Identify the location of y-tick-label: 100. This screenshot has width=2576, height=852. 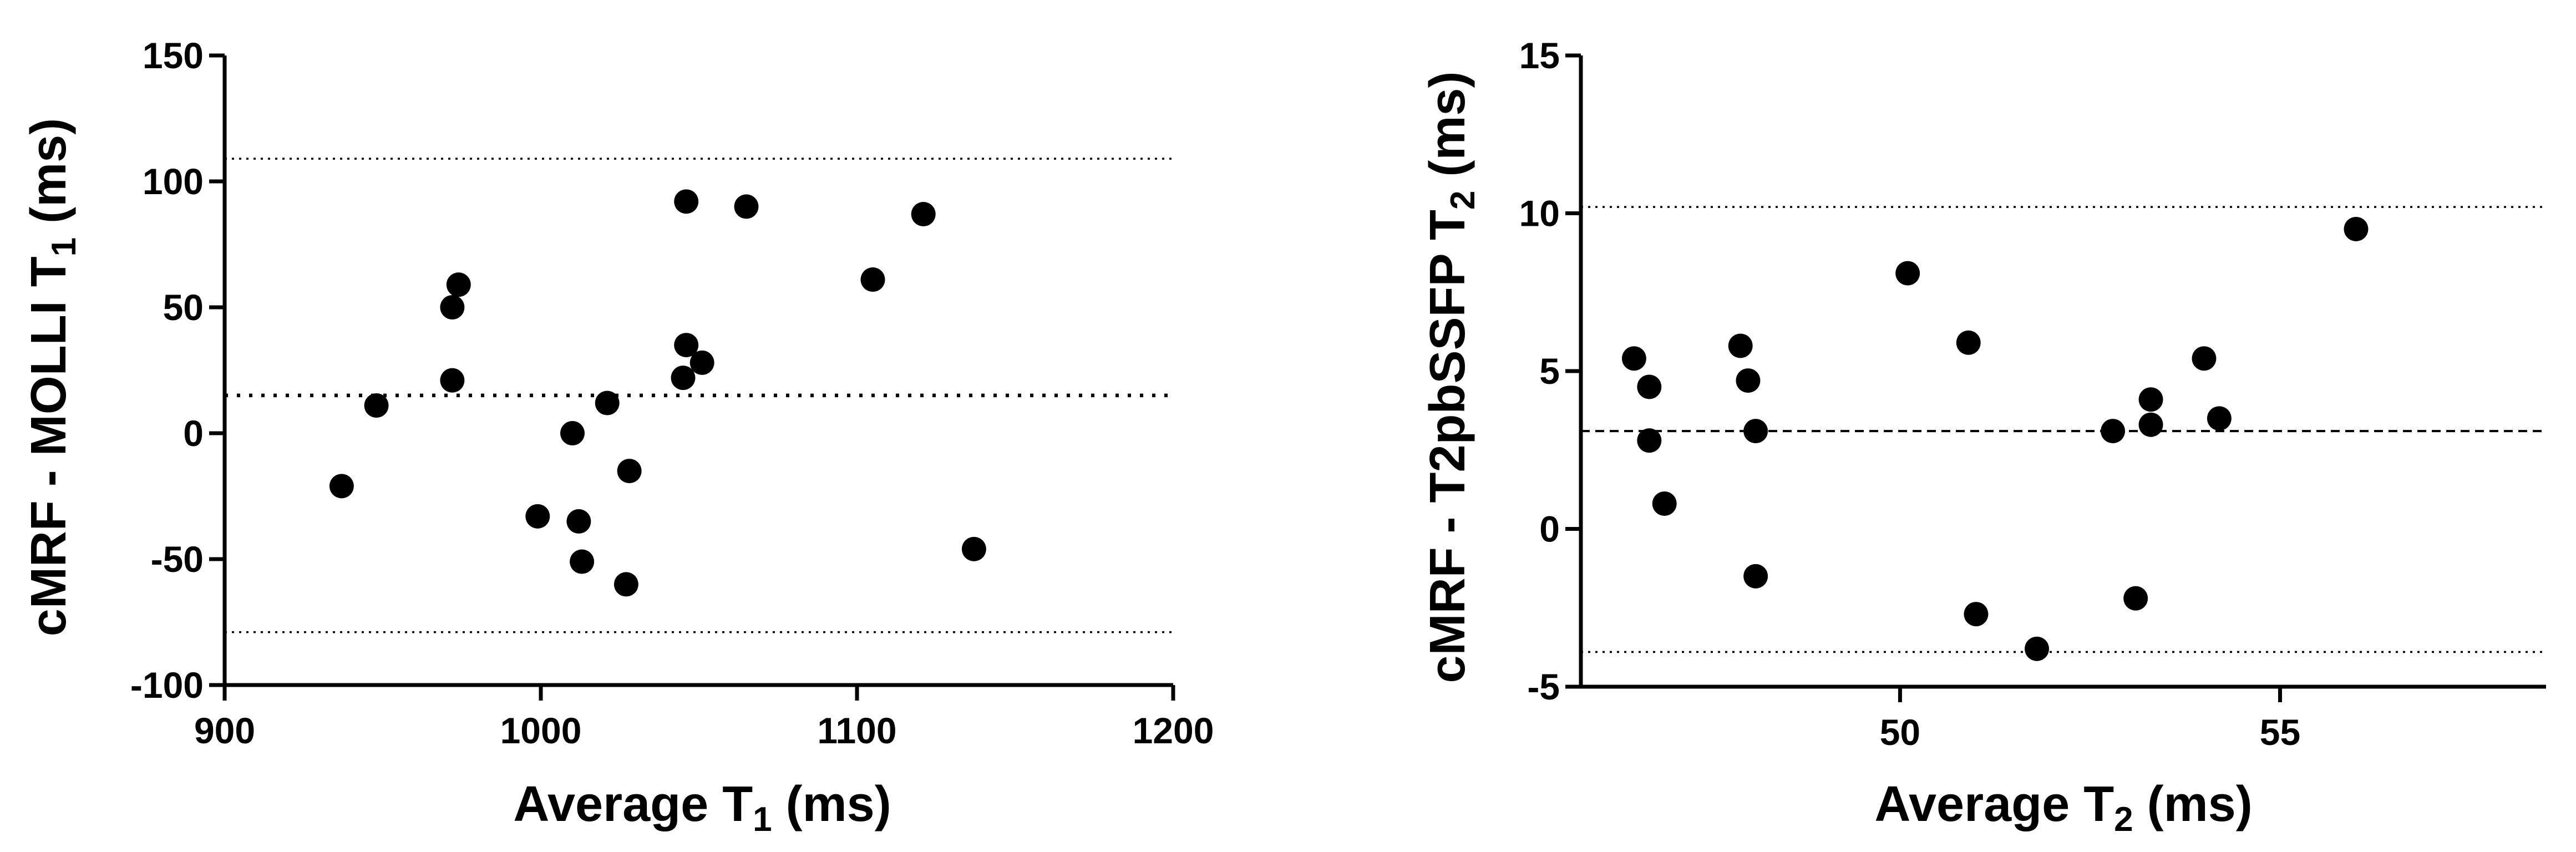
(173, 181).